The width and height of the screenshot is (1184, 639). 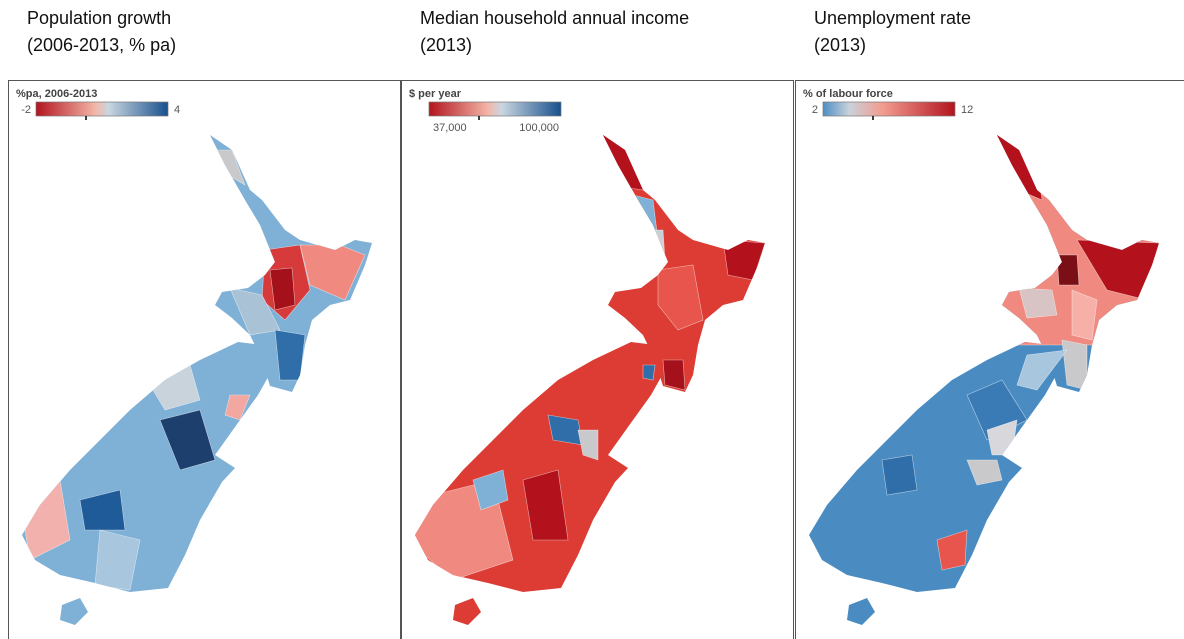 I want to click on legend-title: $ per year, so click(x=435, y=94).